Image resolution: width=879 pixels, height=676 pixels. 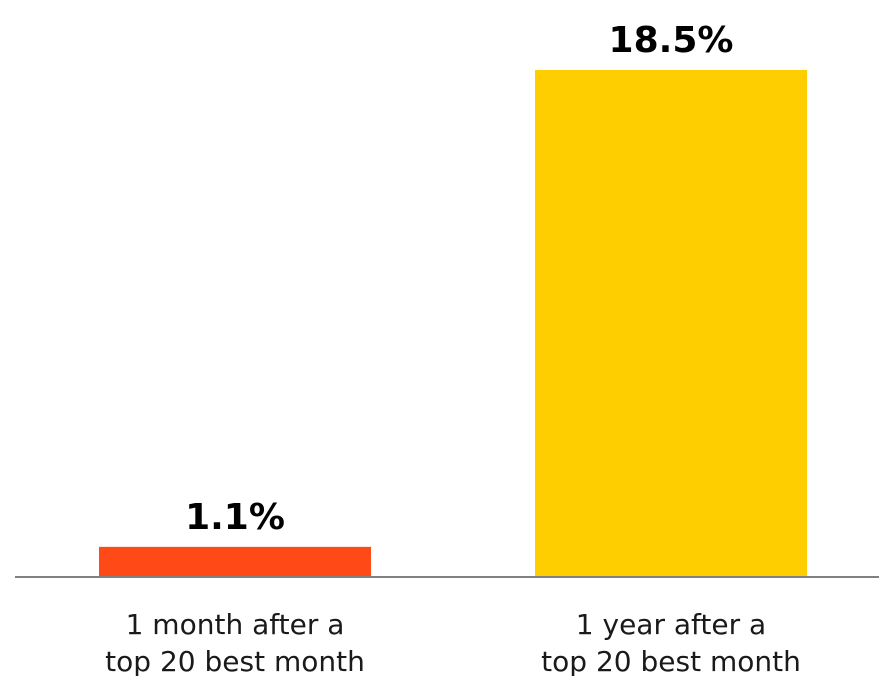 What do you see at coordinates (235, 517) in the screenshot?
I see `bar-value-label-1: 1.1%` at bounding box center [235, 517].